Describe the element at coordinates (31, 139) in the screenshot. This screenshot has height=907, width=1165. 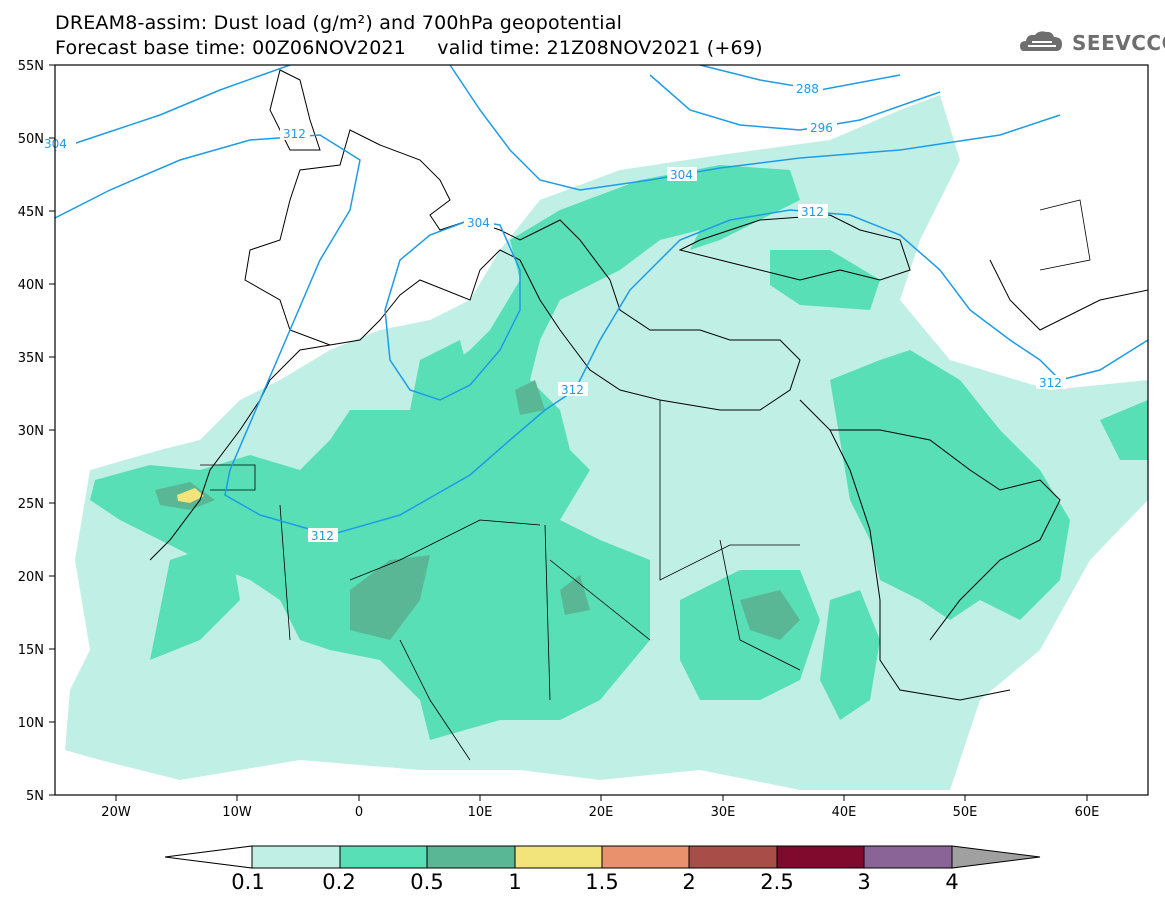
I see `lat-label: 50N` at that location.